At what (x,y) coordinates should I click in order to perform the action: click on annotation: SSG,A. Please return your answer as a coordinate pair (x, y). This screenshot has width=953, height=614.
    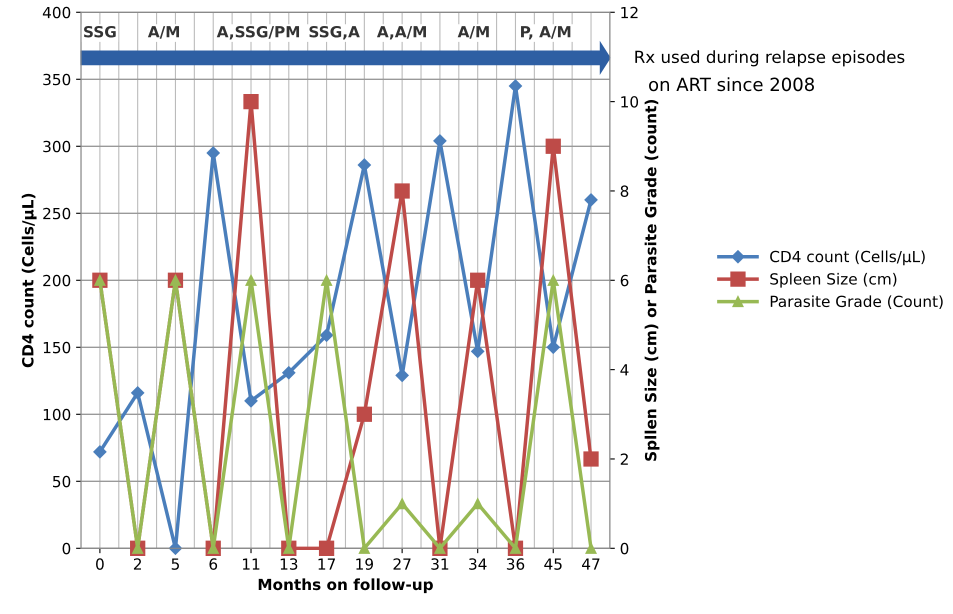
    Looking at the image, I should click on (334, 33).